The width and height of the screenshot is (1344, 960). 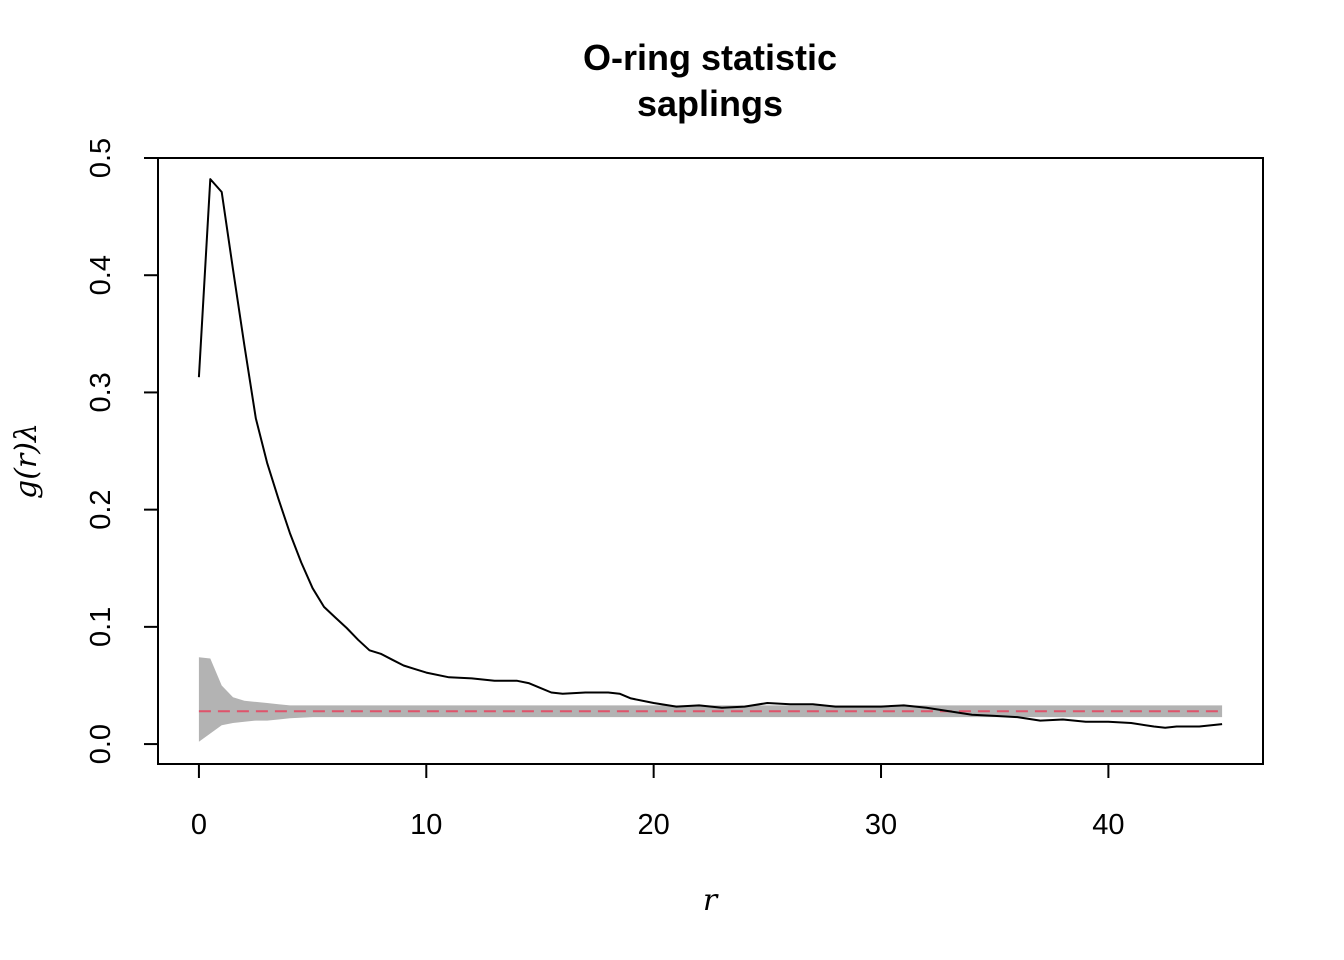 I want to click on y-axis-label: g(r)λ, so click(x=26, y=461).